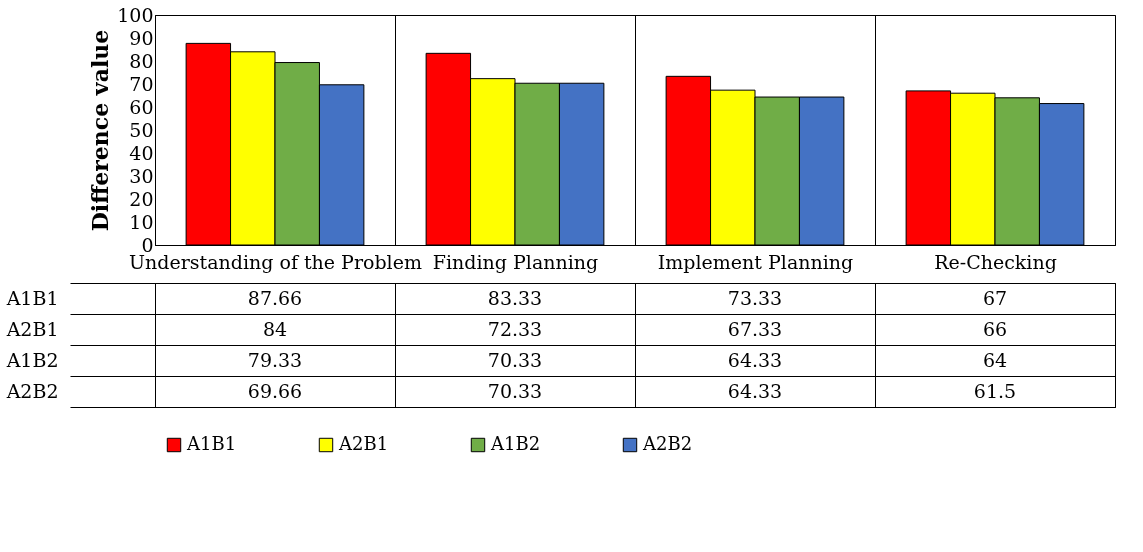 The height and width of the screenshot is (552, 1143). I want to click on legend-label: A2B1, so click(363, 443).